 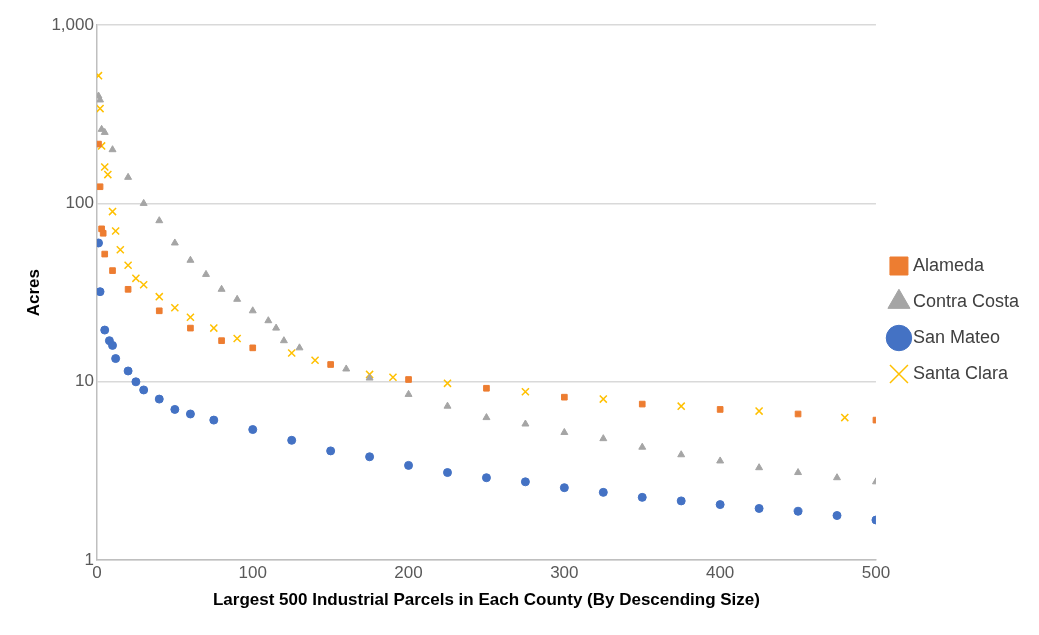 What do you see at coordinates (89, 559) in the screenshot?
I see `y-tick-label: 1` at bounding box center [89, 559].